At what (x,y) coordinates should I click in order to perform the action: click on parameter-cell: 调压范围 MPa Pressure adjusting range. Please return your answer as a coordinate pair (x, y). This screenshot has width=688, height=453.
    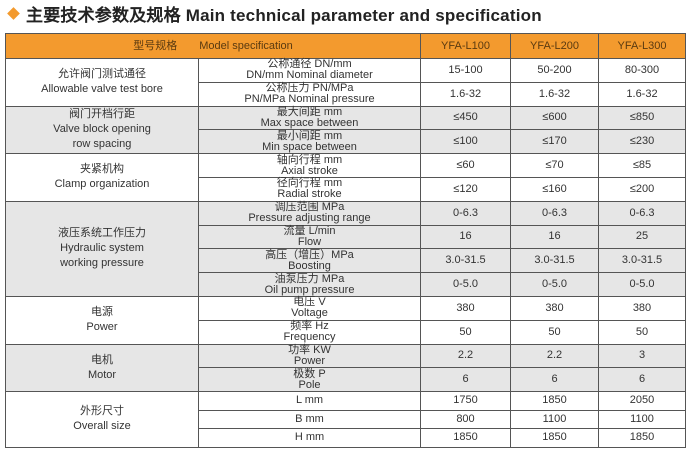
    Looking at the image, I should click on (309, 213).